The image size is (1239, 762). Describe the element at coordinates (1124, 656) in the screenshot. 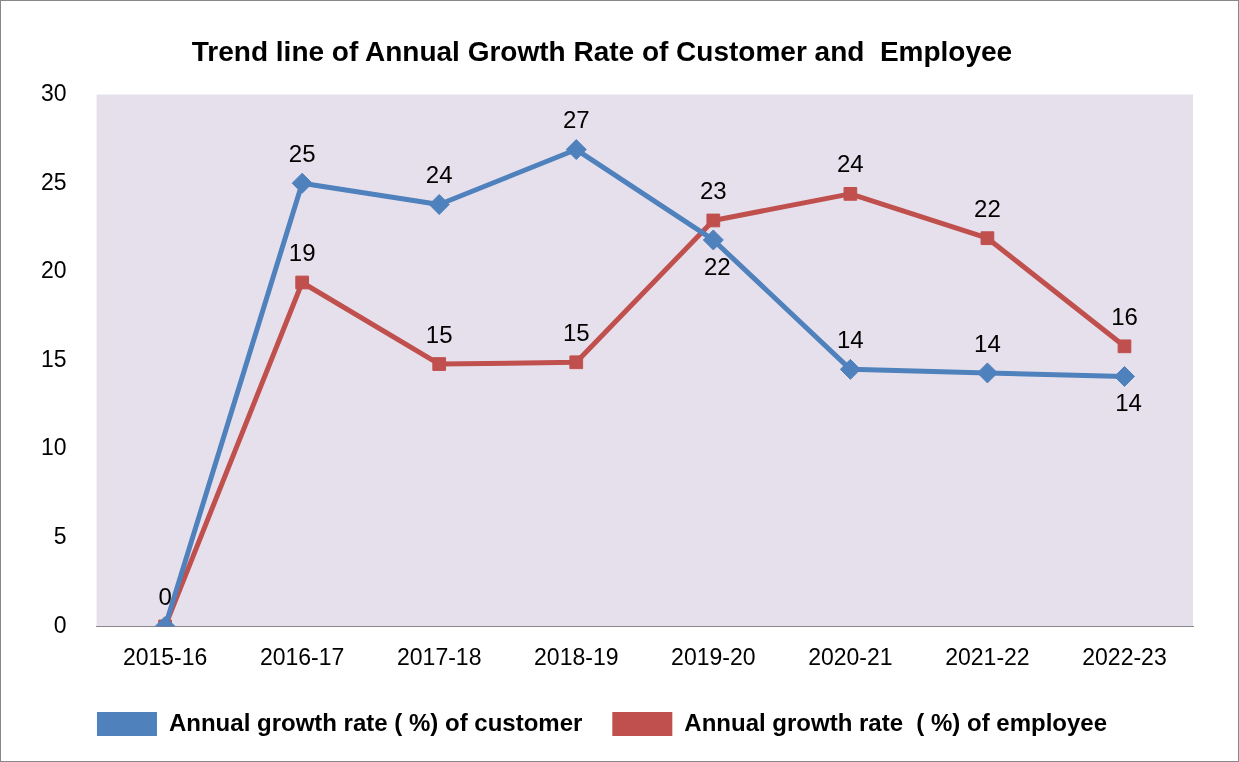

I see `x-tick-label: 2022-23` at that location.